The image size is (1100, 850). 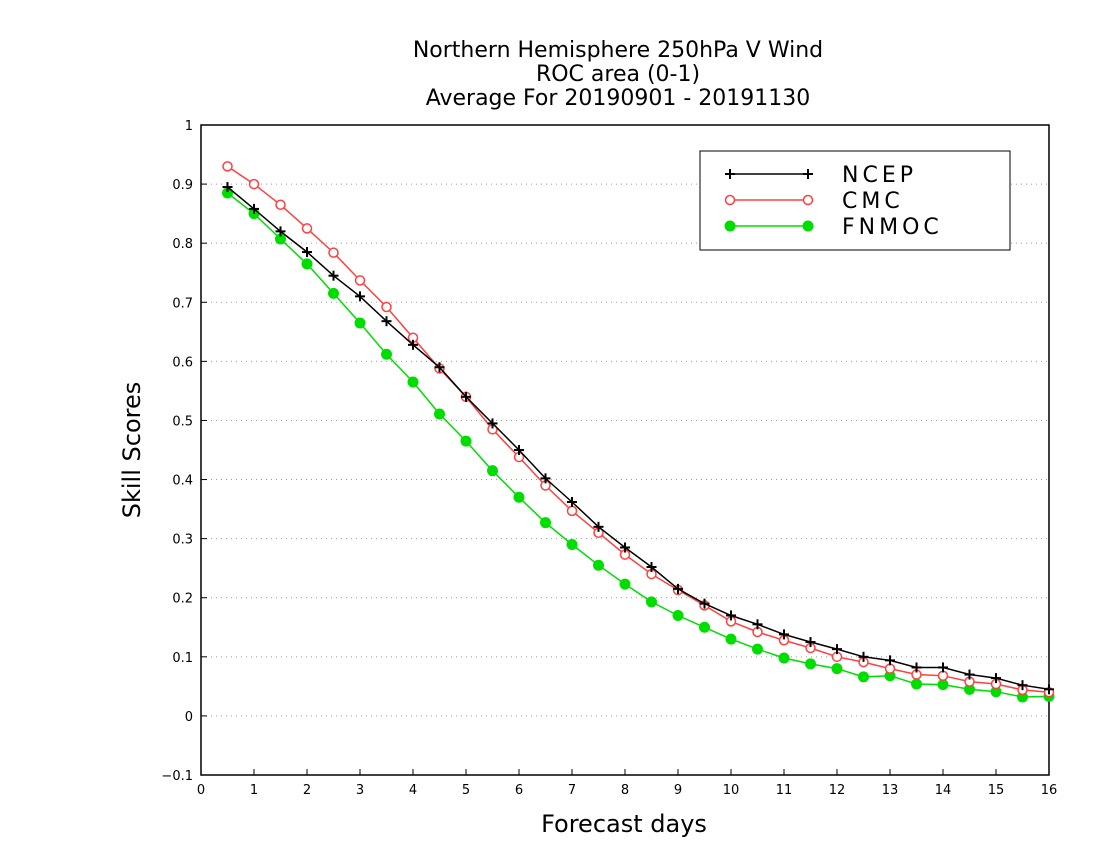 I want to click on x-tick-label-14: 14, so click(x=943, y=790).